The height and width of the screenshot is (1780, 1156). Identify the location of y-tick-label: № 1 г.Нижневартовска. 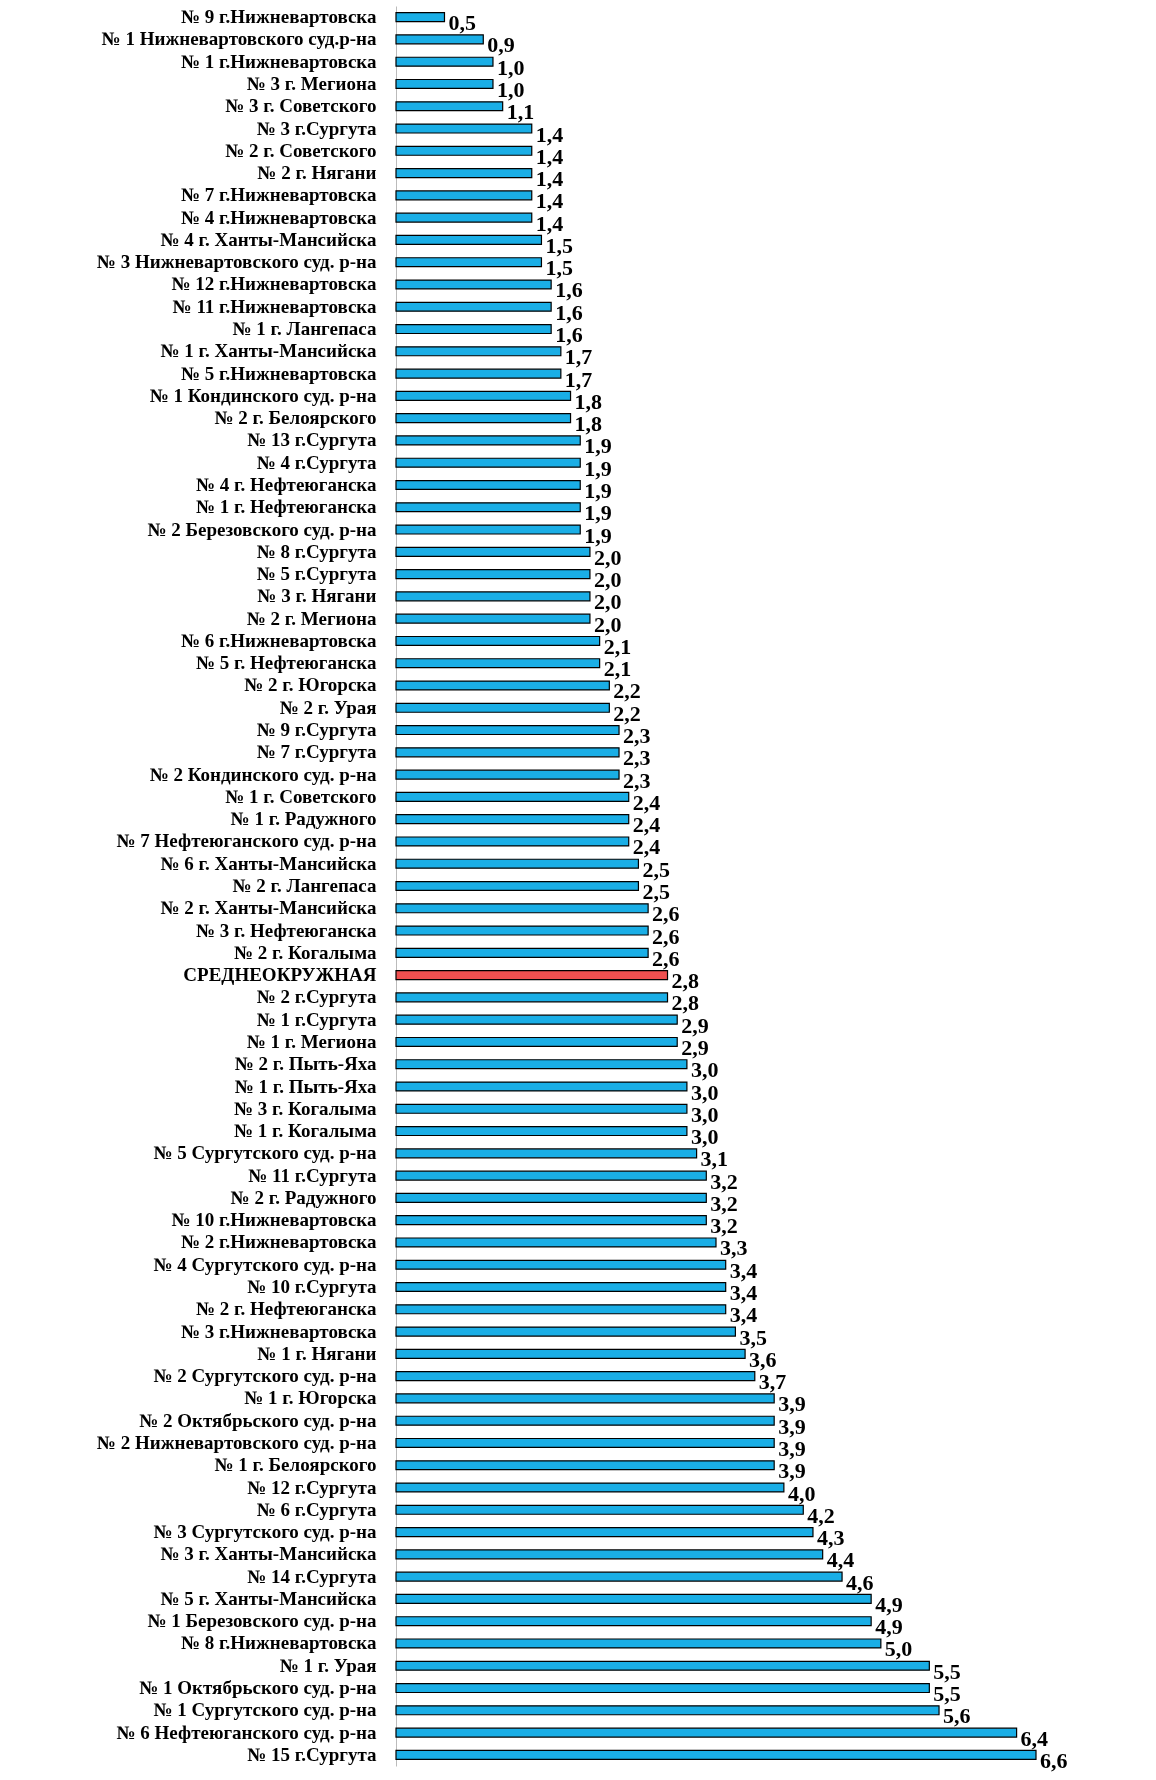
(279, 61).